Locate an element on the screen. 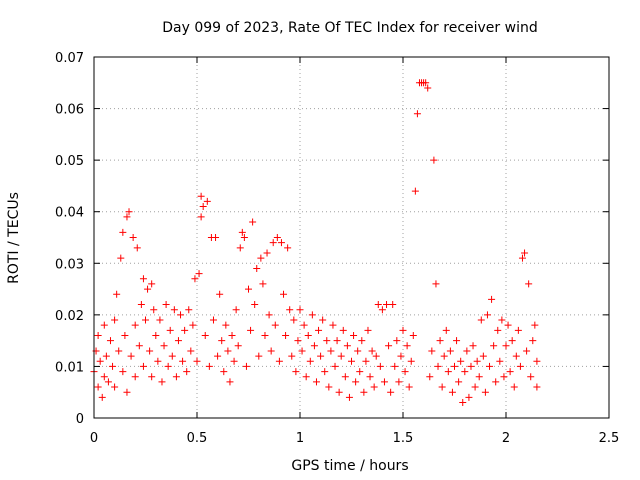 This screenshot has width=640, height=480. y-tick-label: 0 is located at coordinates (80, 419).